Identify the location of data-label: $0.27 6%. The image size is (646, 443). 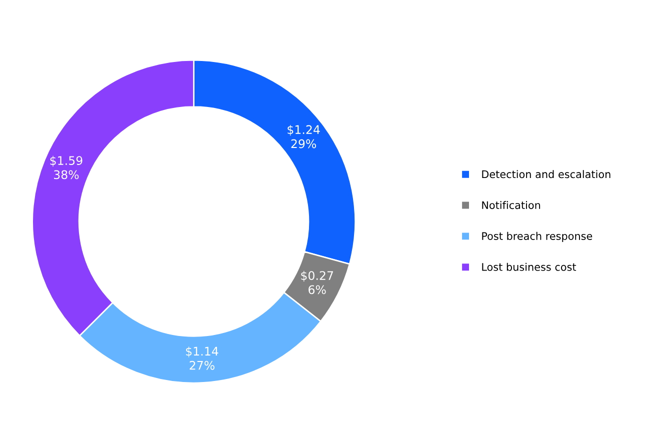
(317, 282).